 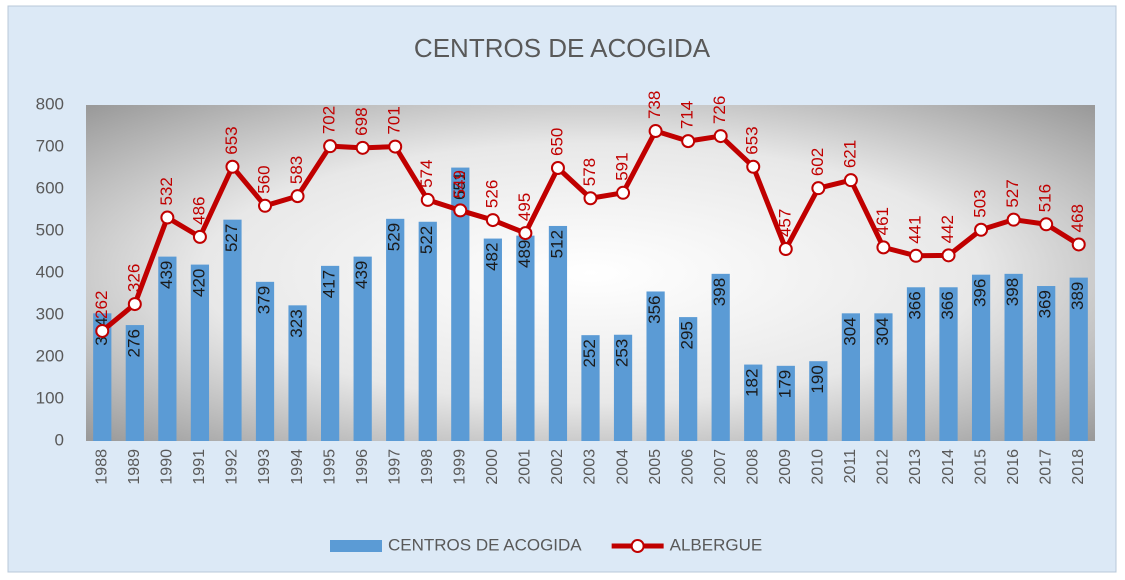 I want to click on x-tick-label: 2018, so click(x=1078, y=467).